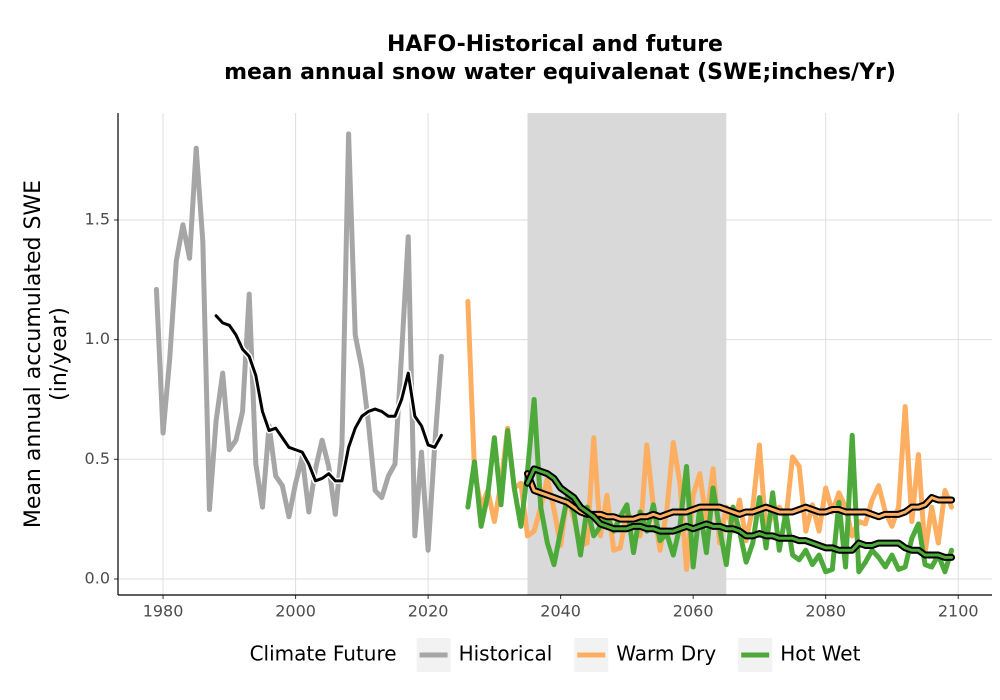 Image resolution: width=1000 pixels, height=700 pixels. I want to click on legend-label: Historical, so click(506, 654).